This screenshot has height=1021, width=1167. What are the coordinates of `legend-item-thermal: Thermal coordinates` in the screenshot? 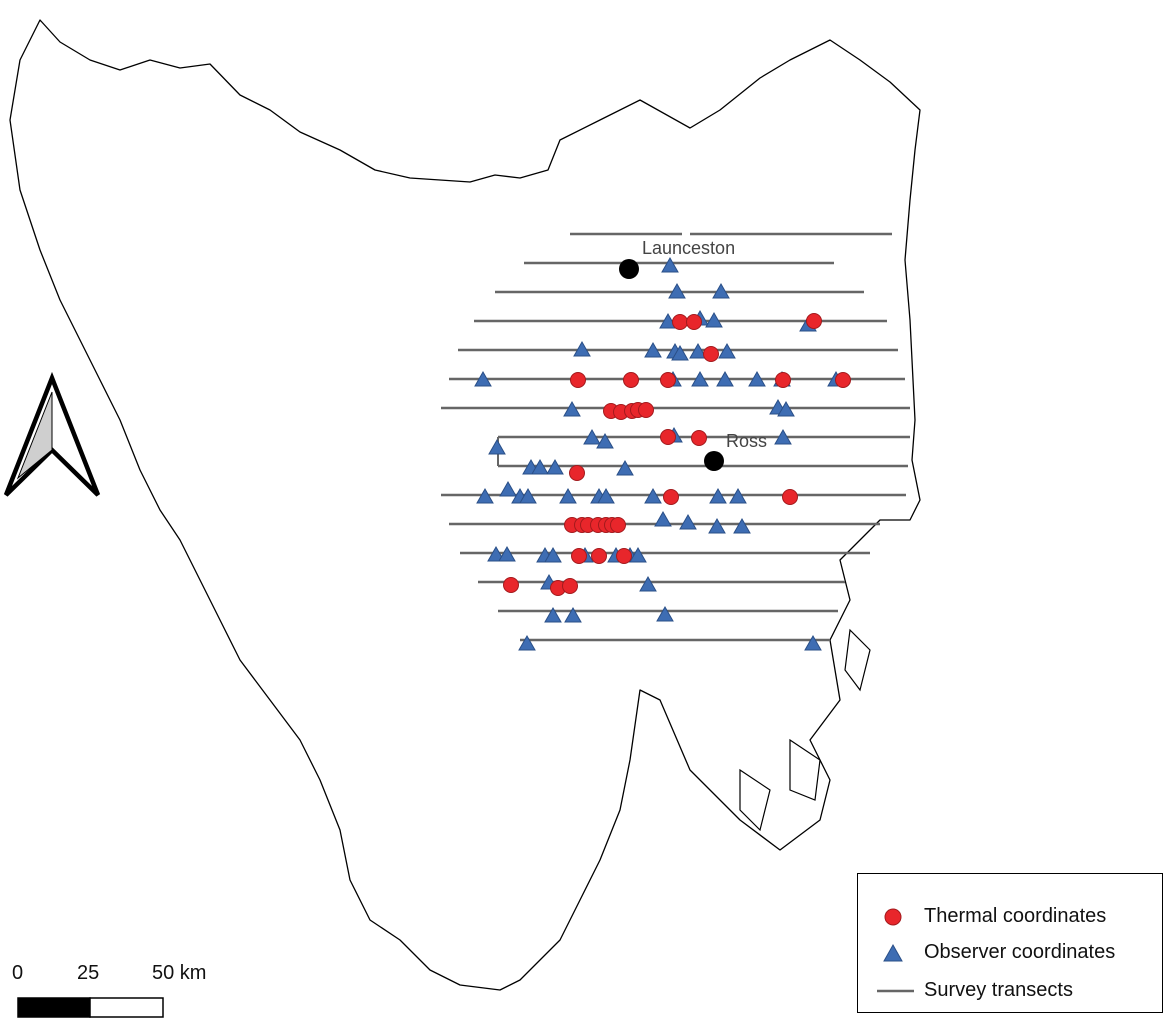 It's located at (1008, 917).